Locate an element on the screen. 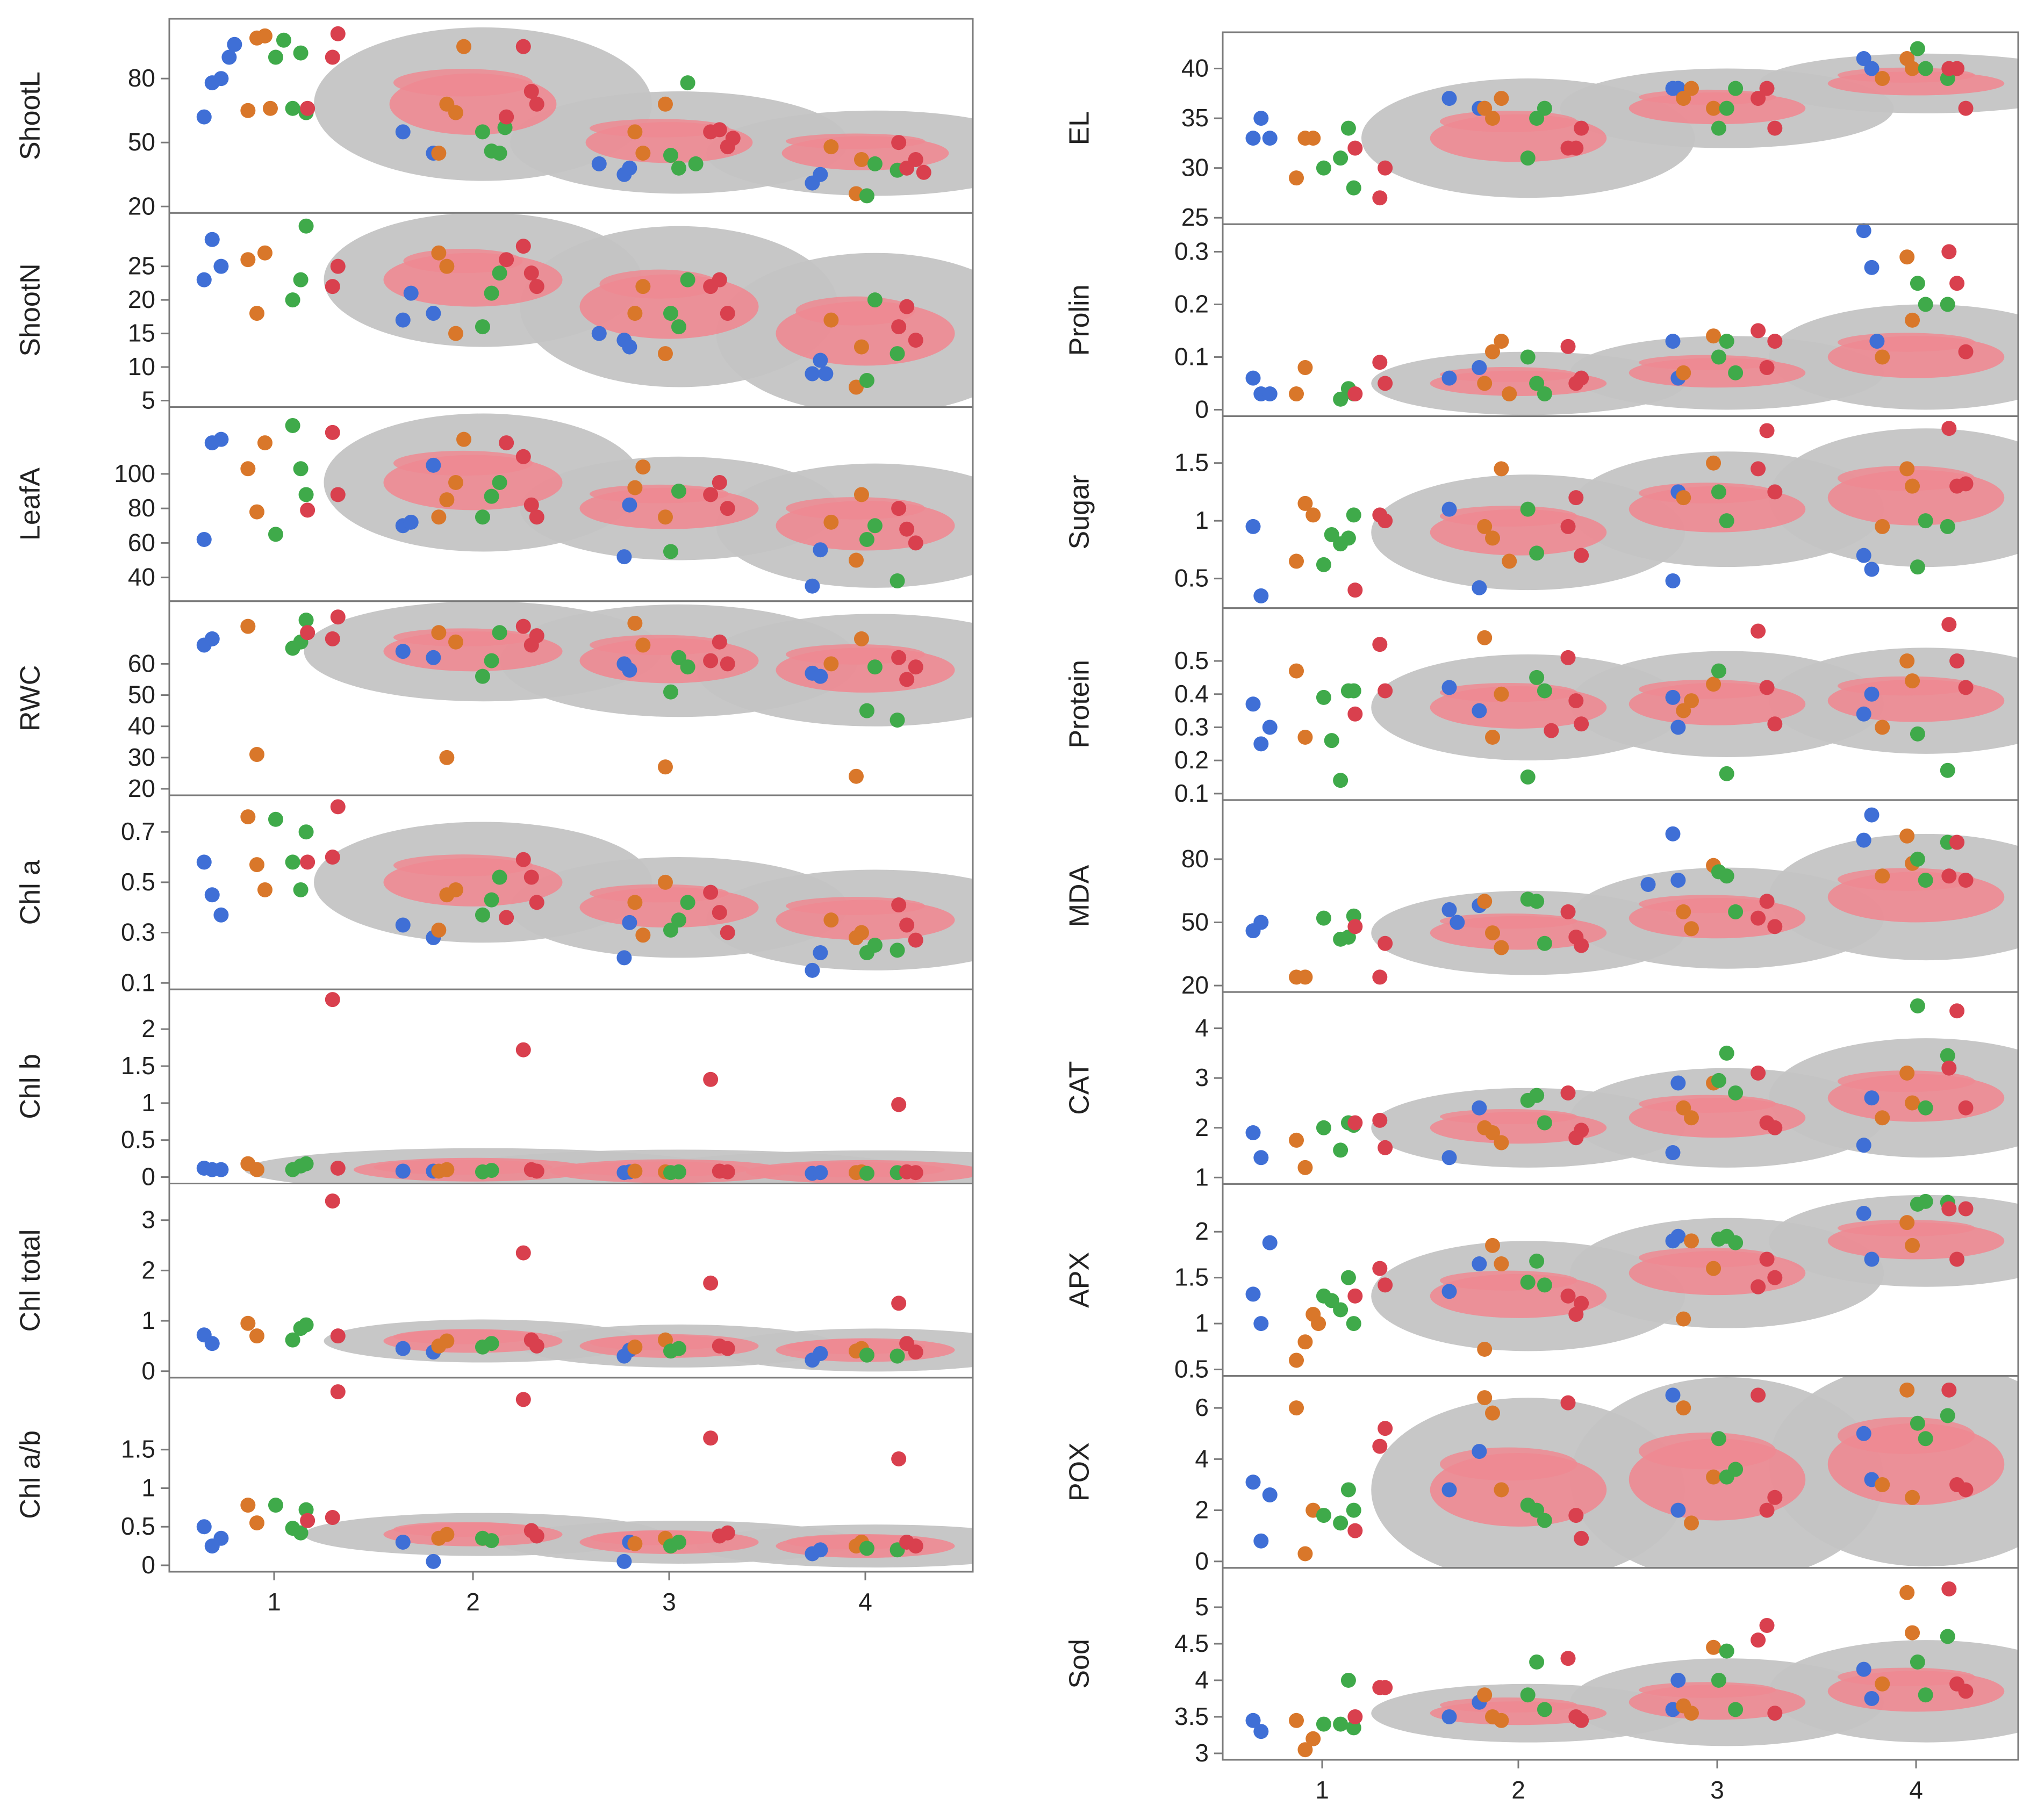 The height and width of the screenshot is (1820, 2030). density-prolin is located at coordinates (1694, 359).